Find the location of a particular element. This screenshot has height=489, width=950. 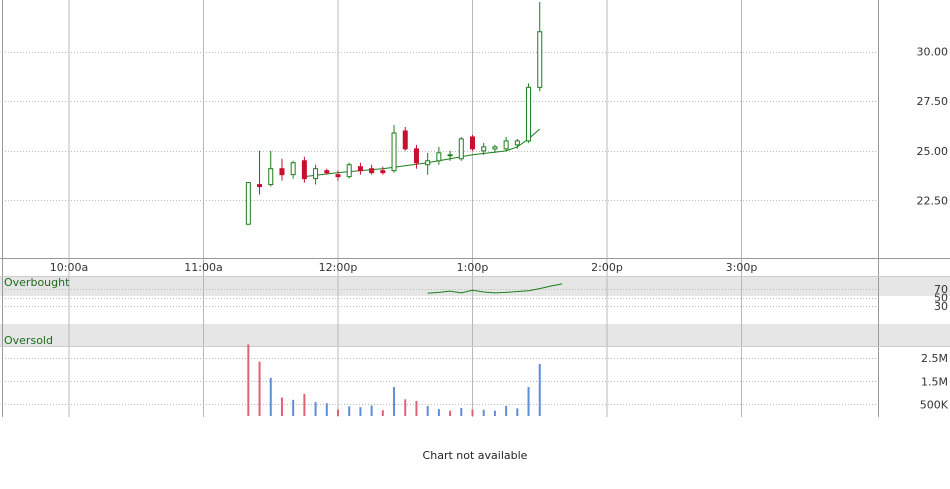

price-tick-label: 30.00 is located at coordinates (933, 52).